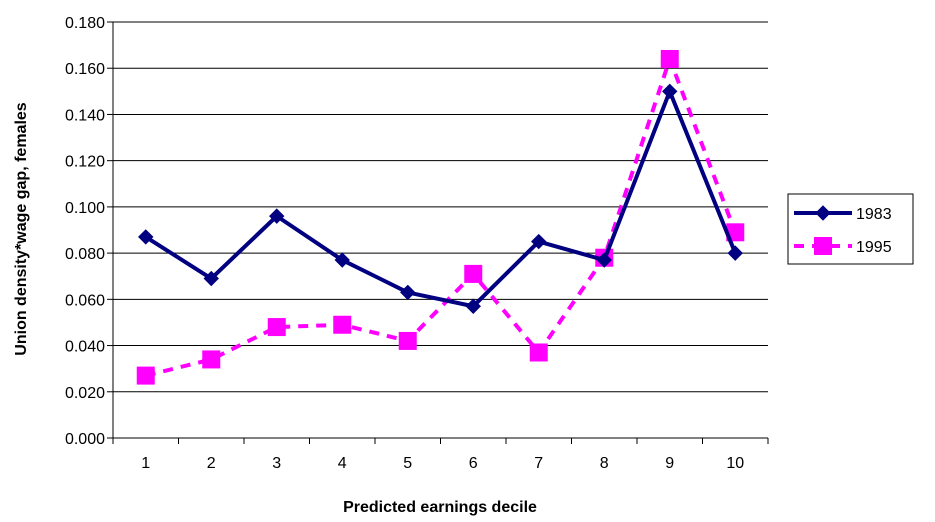 The width and height of the screenshot is (935, 522). Describe the element at coordinates (407, 463) in the screenshot. I see `x-tick-label: 5` at that location.